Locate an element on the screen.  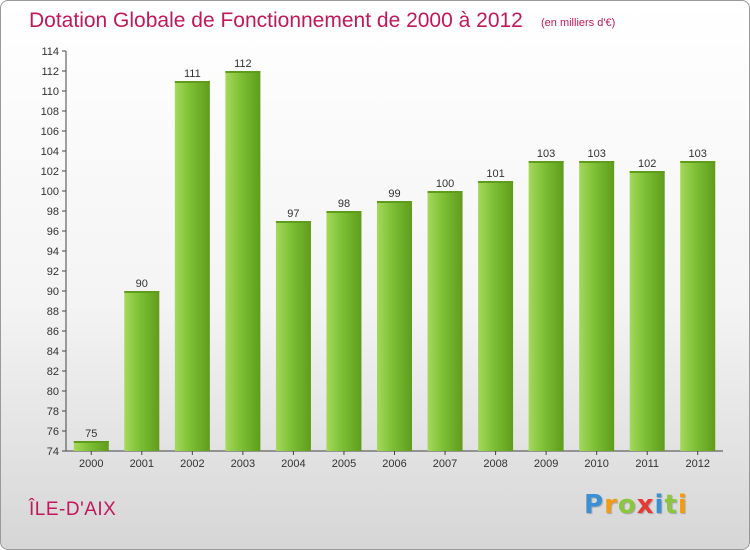
x-tick-label-2001: 2001 is located at coordinates (142, 464).